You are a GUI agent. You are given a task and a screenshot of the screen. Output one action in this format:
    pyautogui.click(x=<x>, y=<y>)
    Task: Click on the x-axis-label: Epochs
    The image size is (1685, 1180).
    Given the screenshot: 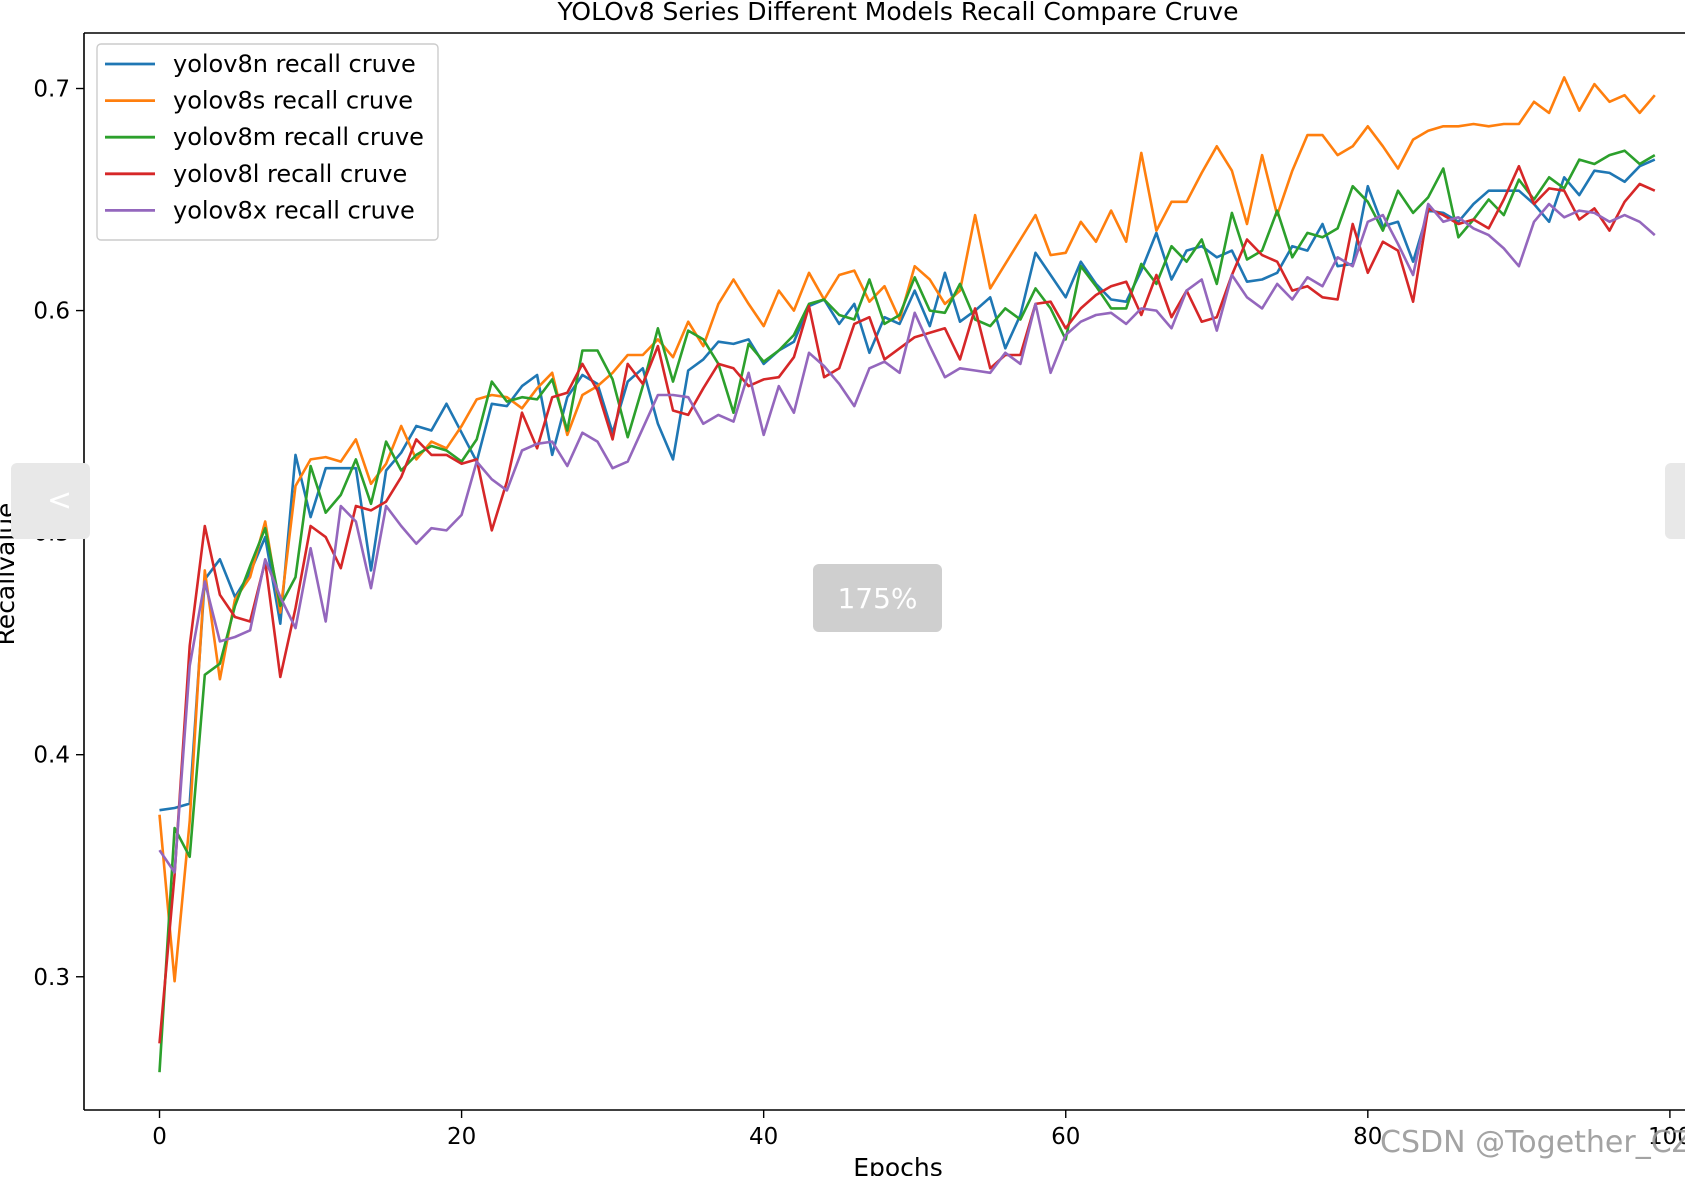 What is the action you would take?
    pyautogui.click(x=898, y=1164)
    